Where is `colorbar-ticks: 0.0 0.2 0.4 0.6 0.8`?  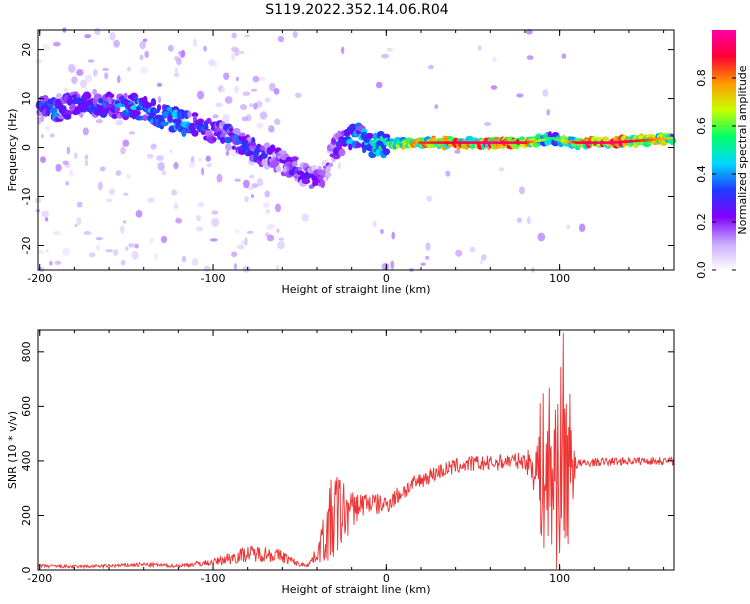 colorbar-ticks: 0.0 0.2 0.4 0.6 0.8 is located at coordinates (715, 174).